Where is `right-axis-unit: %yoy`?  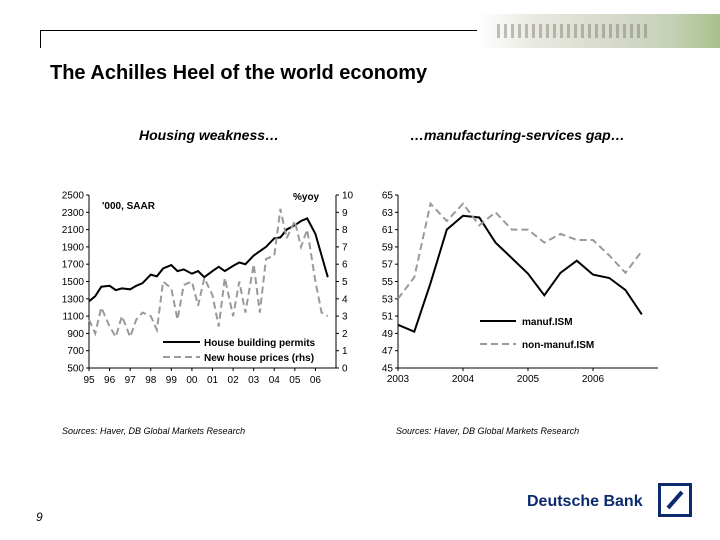
right-axis-unit: %yoy is located at coordinates (306, 197).